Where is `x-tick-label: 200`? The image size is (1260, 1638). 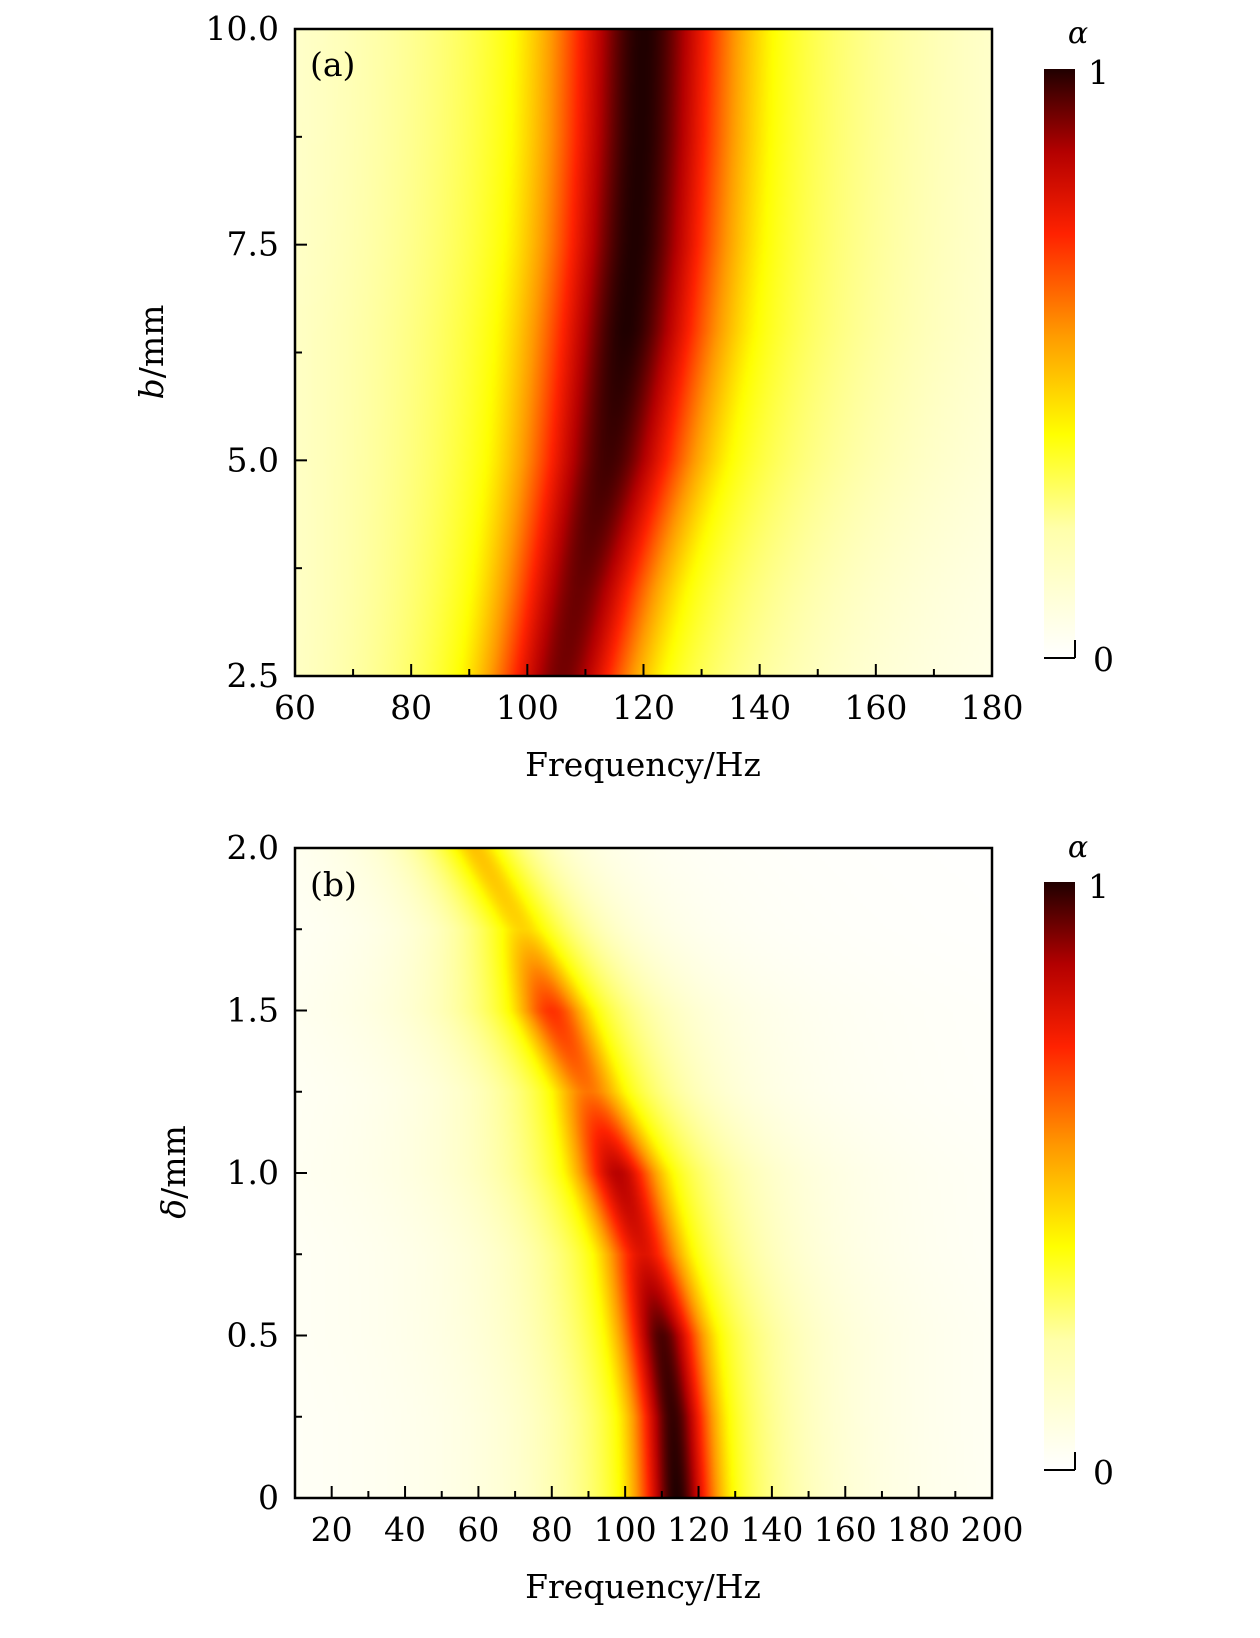 x-tick-label: 200 is located at coordinates (992, 1529).